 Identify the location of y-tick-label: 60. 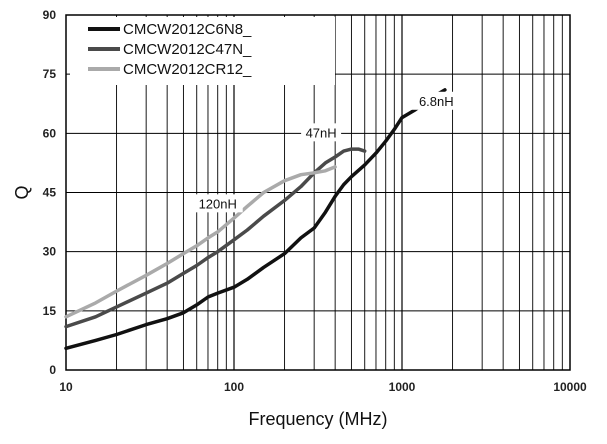
(50, 133).